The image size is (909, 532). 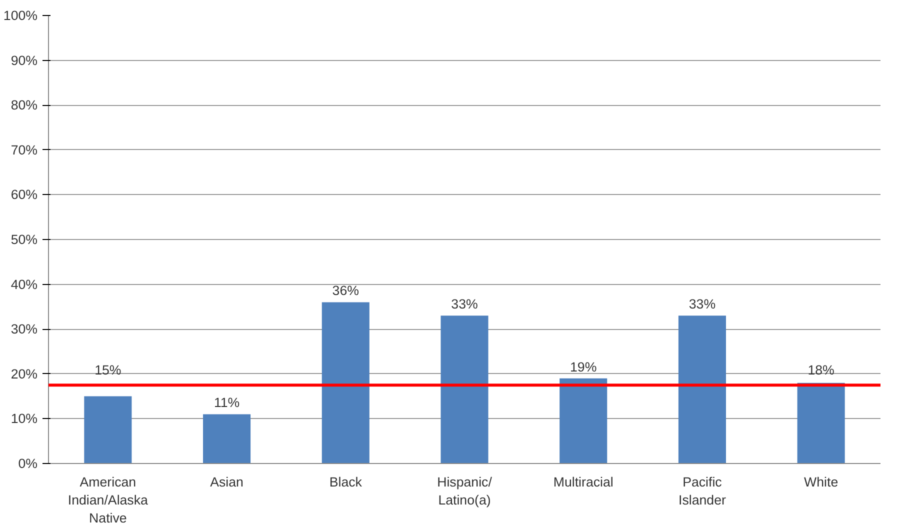 I want to click on y-tick-label: 40%, so click(x=24, y=284).